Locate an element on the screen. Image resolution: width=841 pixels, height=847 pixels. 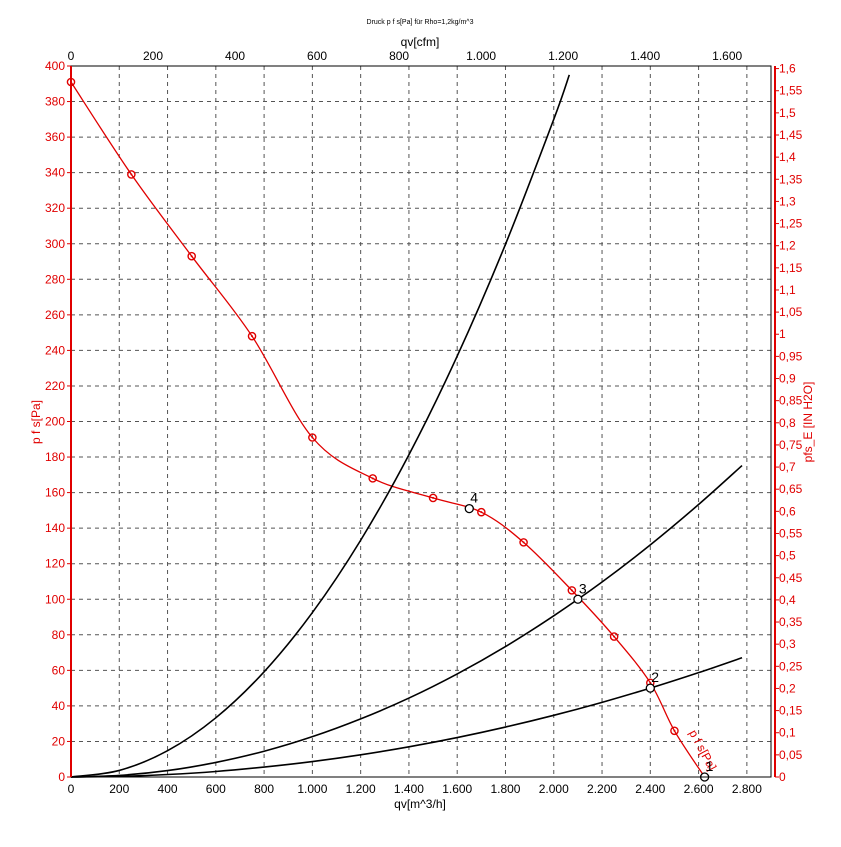
x-tick-bottom: 1.000 is located at coordinates (312, 789).